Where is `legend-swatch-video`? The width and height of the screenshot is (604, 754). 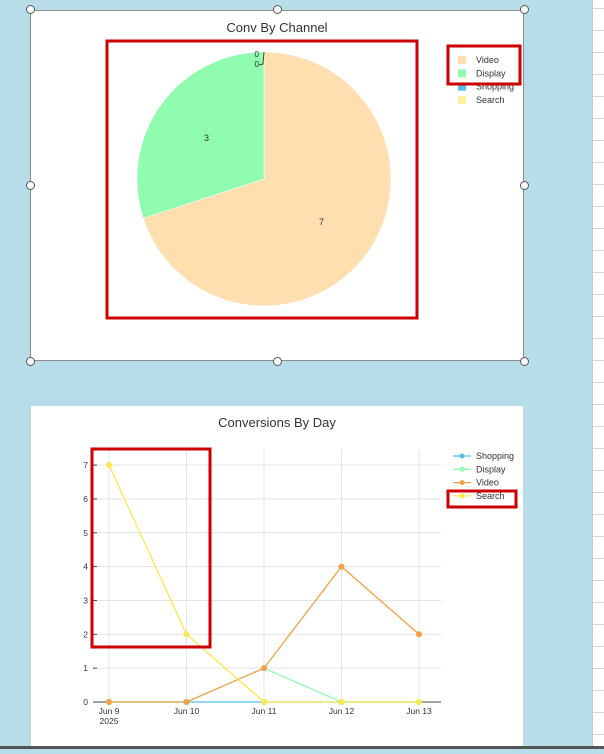
legend-swatch-video is located at coordinates (462, 60).